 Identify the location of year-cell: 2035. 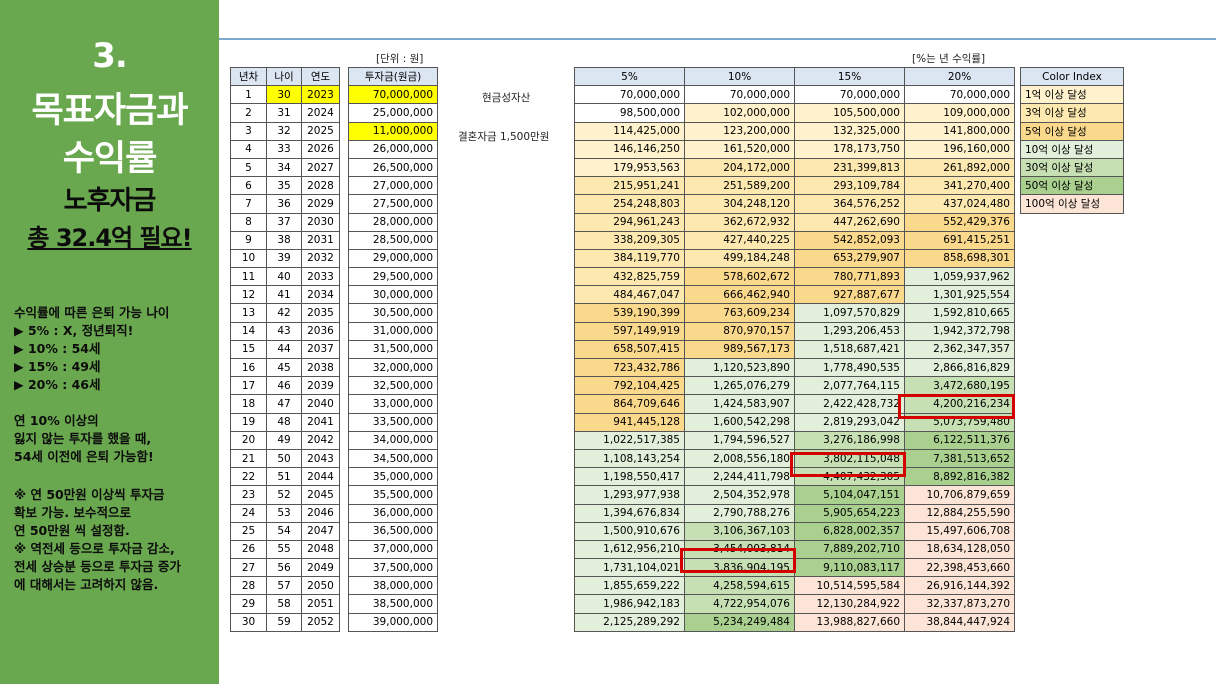
(320, 313).